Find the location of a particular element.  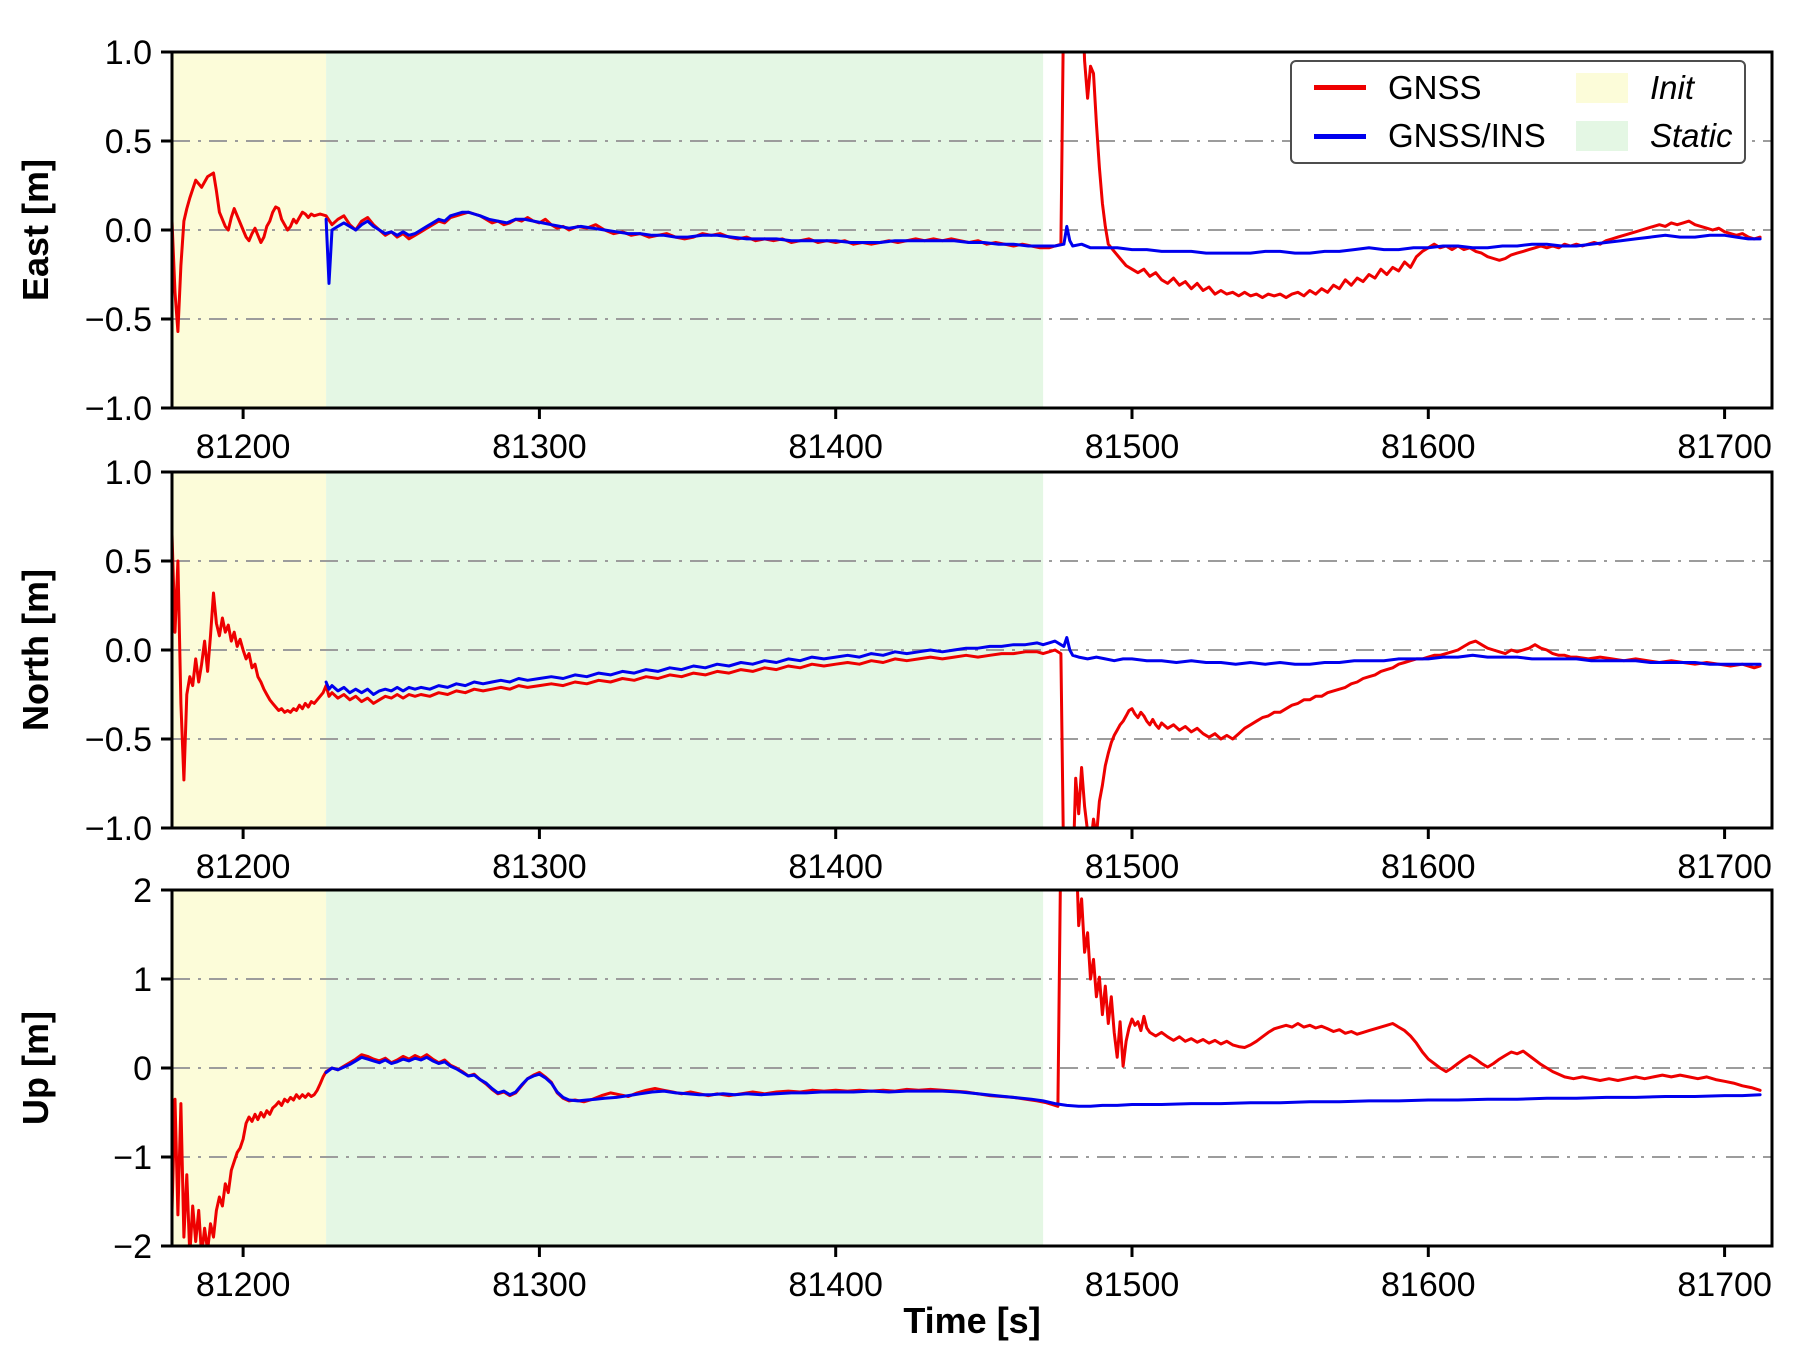

svg-text: −1 is located at coordinates (132, 1158).